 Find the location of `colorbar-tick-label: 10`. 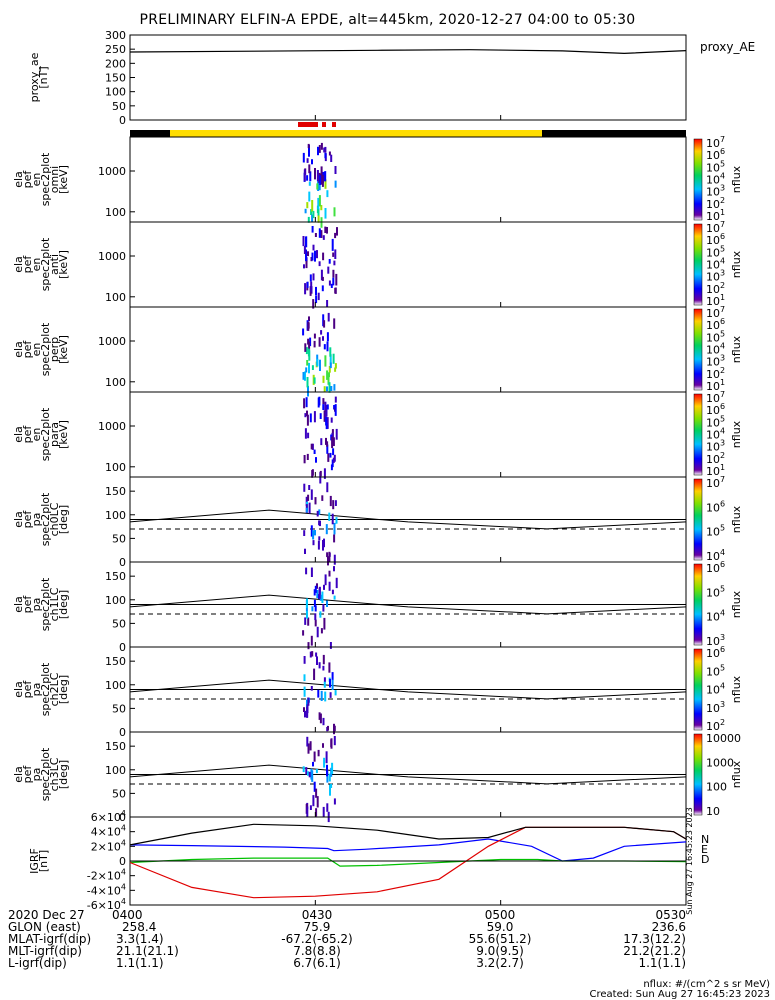

colorbar-tick-label: 10 is located at coordinates (713, 811).